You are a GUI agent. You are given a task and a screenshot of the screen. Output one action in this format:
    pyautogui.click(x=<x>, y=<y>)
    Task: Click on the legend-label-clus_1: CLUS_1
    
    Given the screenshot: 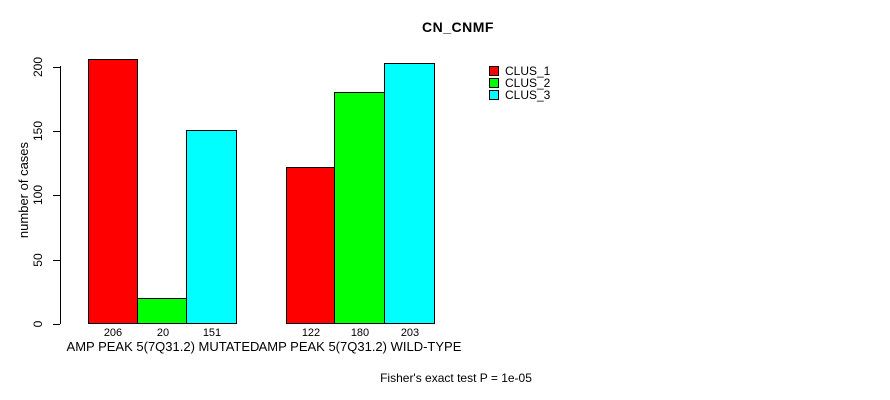 What is the action you would take?
    pyautogui.click(x=528, y=71)
    